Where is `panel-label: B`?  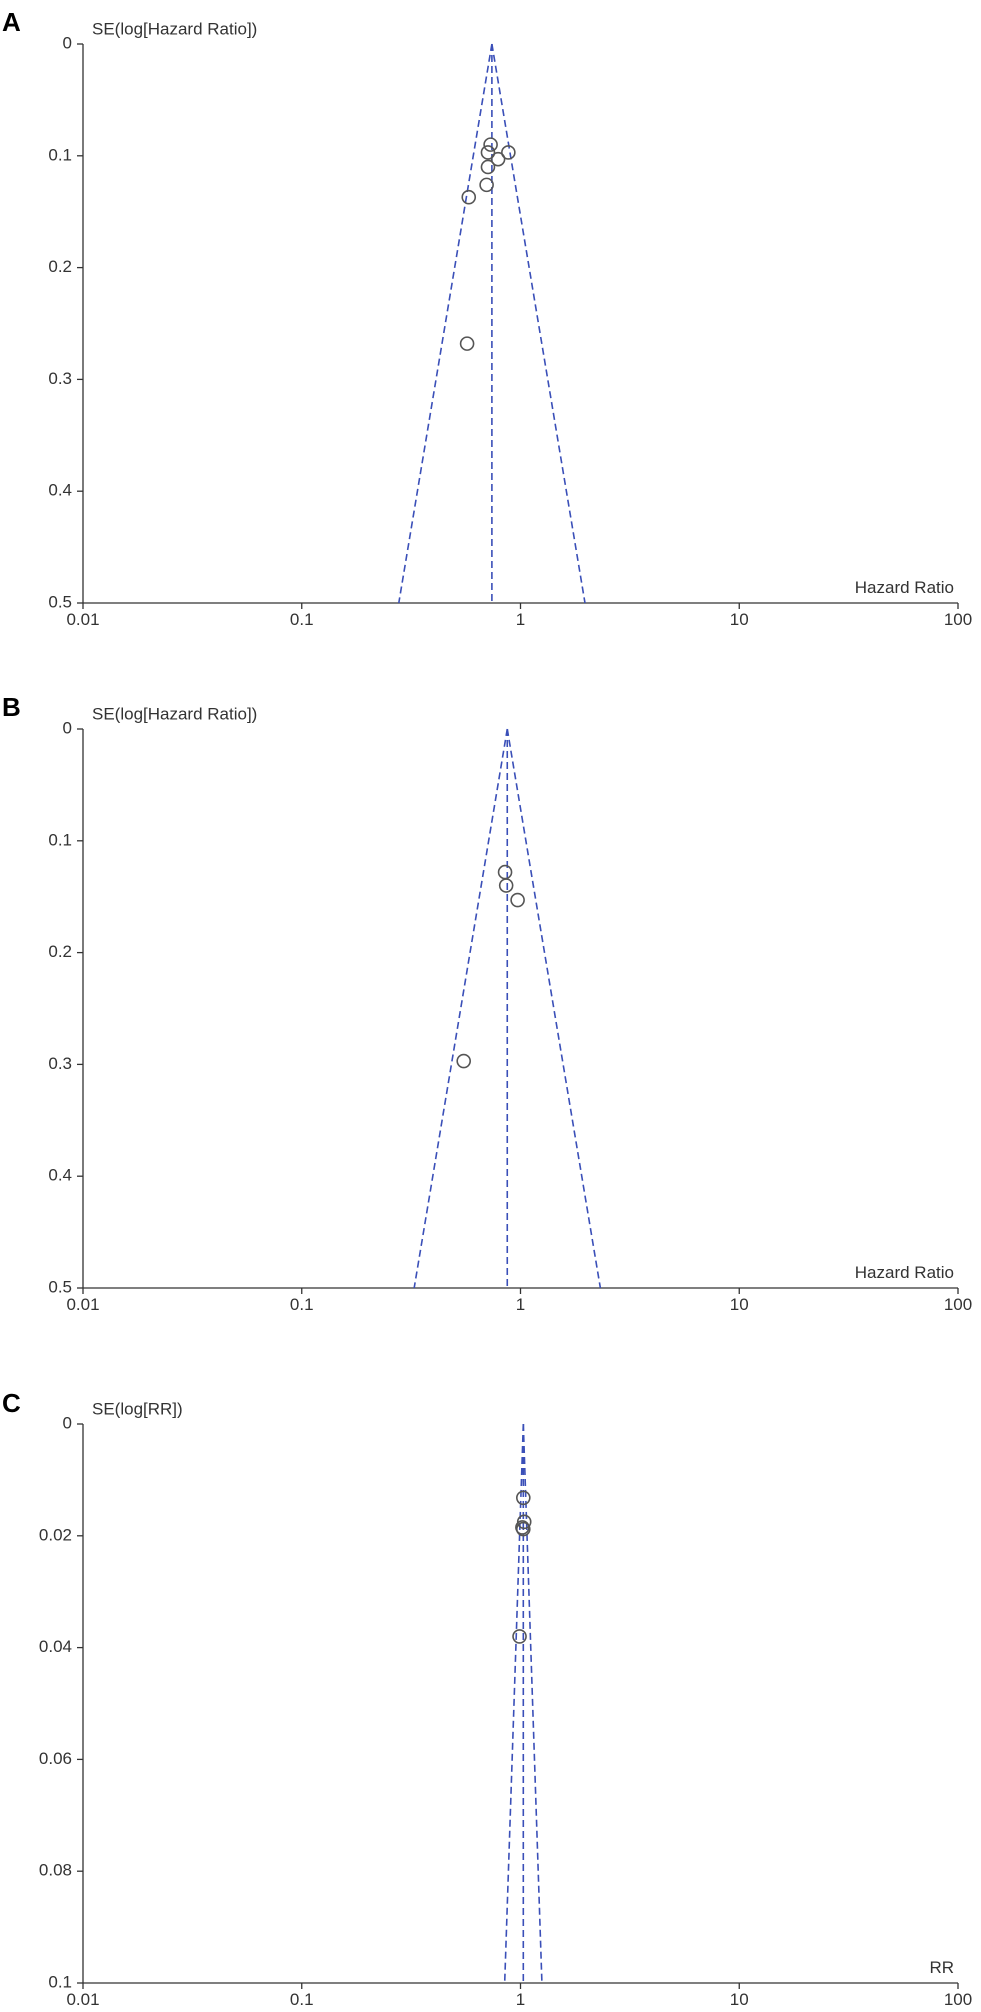 panel-label: B is located at coordinates (11, 707).